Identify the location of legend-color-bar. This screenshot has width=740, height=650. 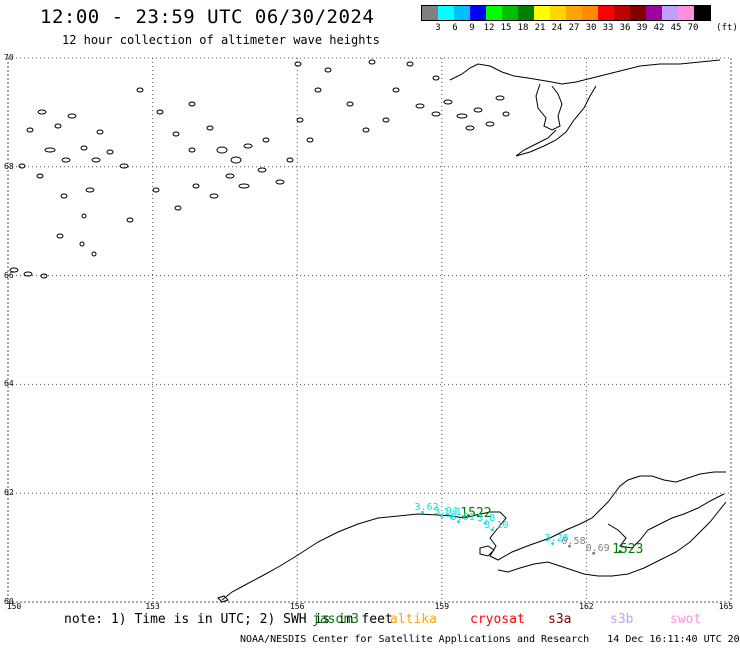
(566, 13).